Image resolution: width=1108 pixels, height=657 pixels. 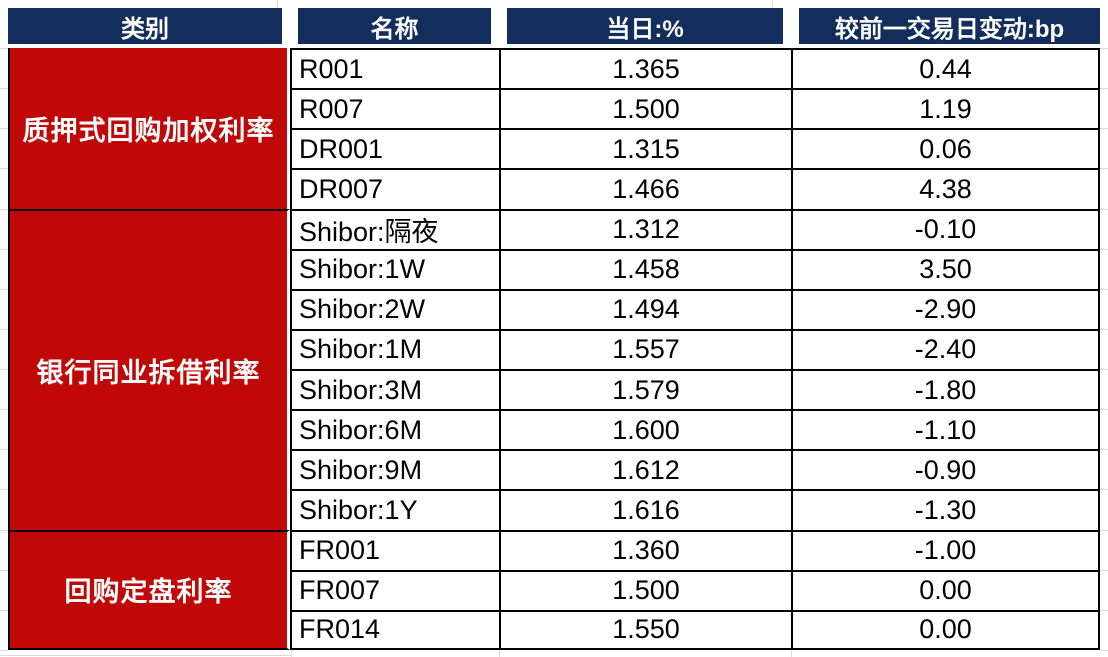 I want to click on name-cell: Shibor:1W, so click(x=394, y=268).